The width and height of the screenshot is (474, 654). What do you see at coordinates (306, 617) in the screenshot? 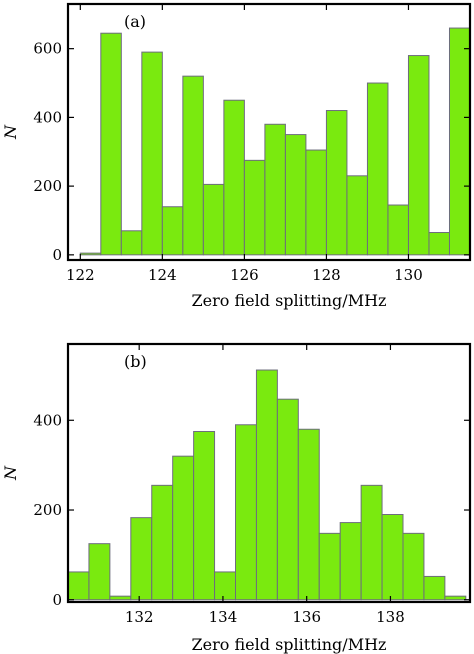
I see `x-tick-label: 136` at bounding box center [306, 617].